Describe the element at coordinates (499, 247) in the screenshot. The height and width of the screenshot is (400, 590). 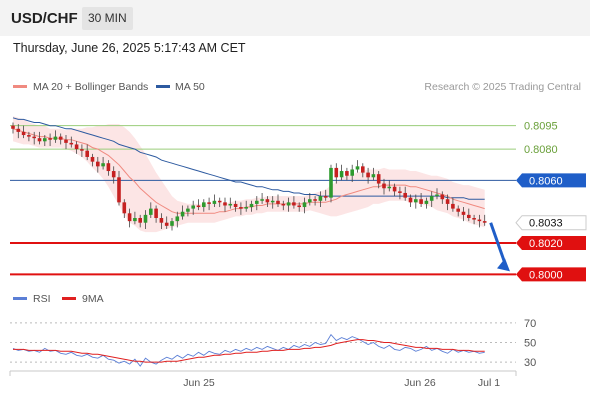
I see `forecast-arrow` at that location.